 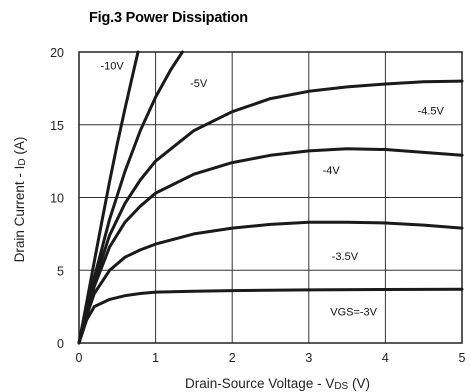 I want to click on series-label: -4V, so click(x=332, y=171).